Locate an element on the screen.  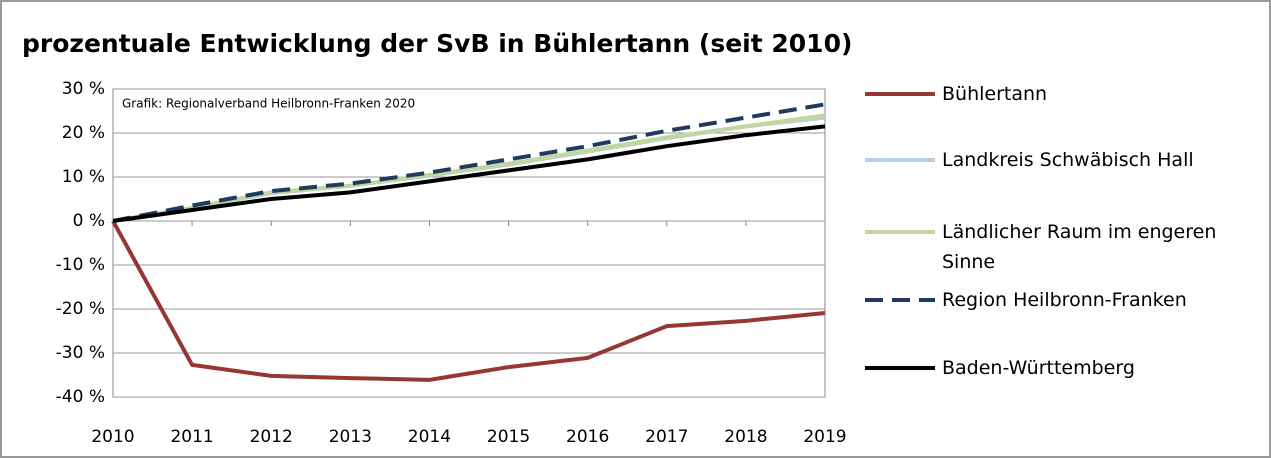
legend-label: Baden-Württemberg is located at coordinates (1038, 368).